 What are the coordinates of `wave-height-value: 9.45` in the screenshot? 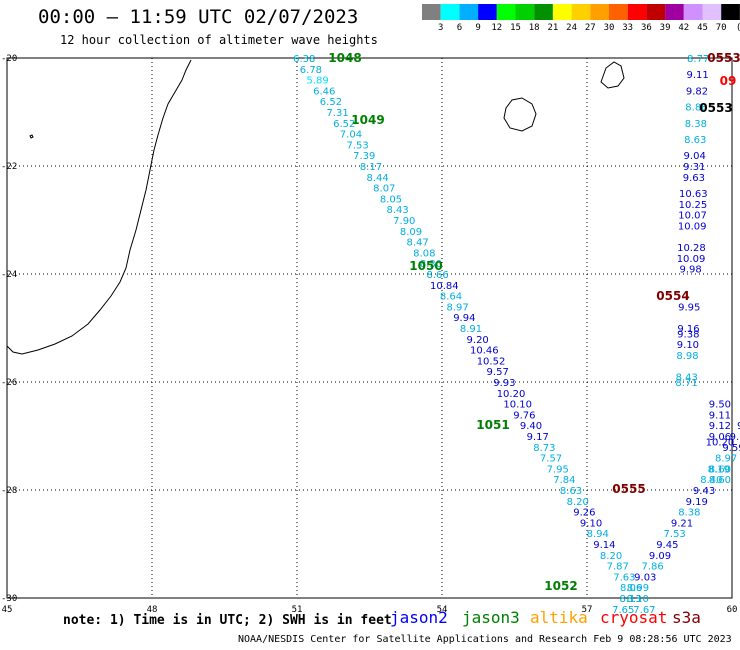 It's located at (667, 545).